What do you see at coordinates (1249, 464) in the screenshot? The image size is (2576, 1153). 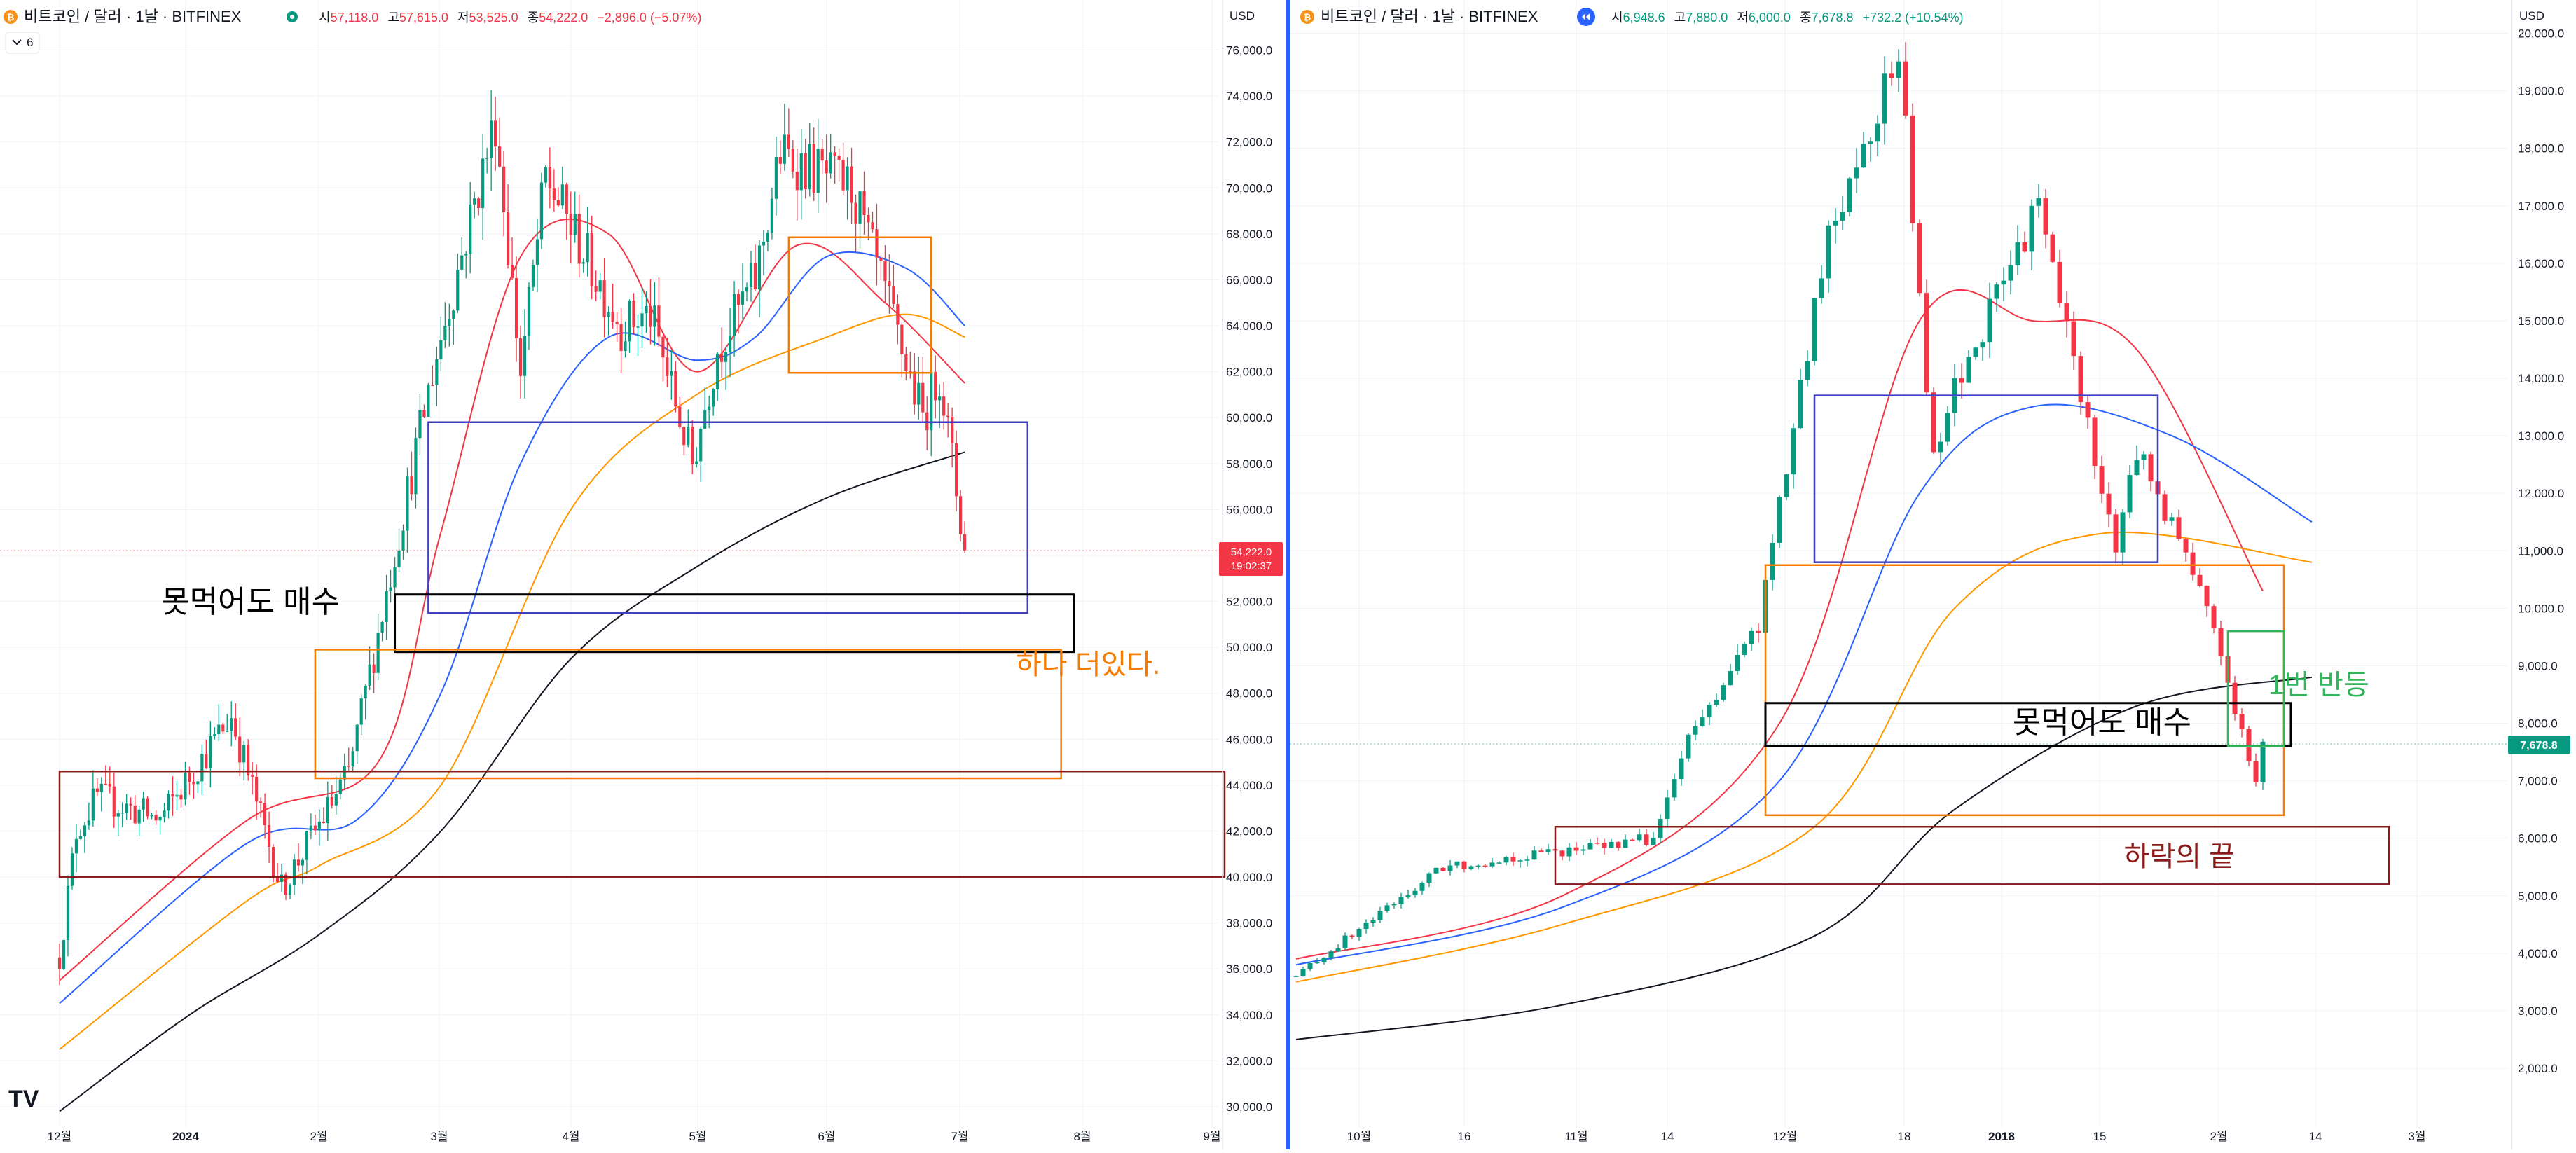 I see `y-tick-label: 58,000.0` at bounding box center [1249, 464].